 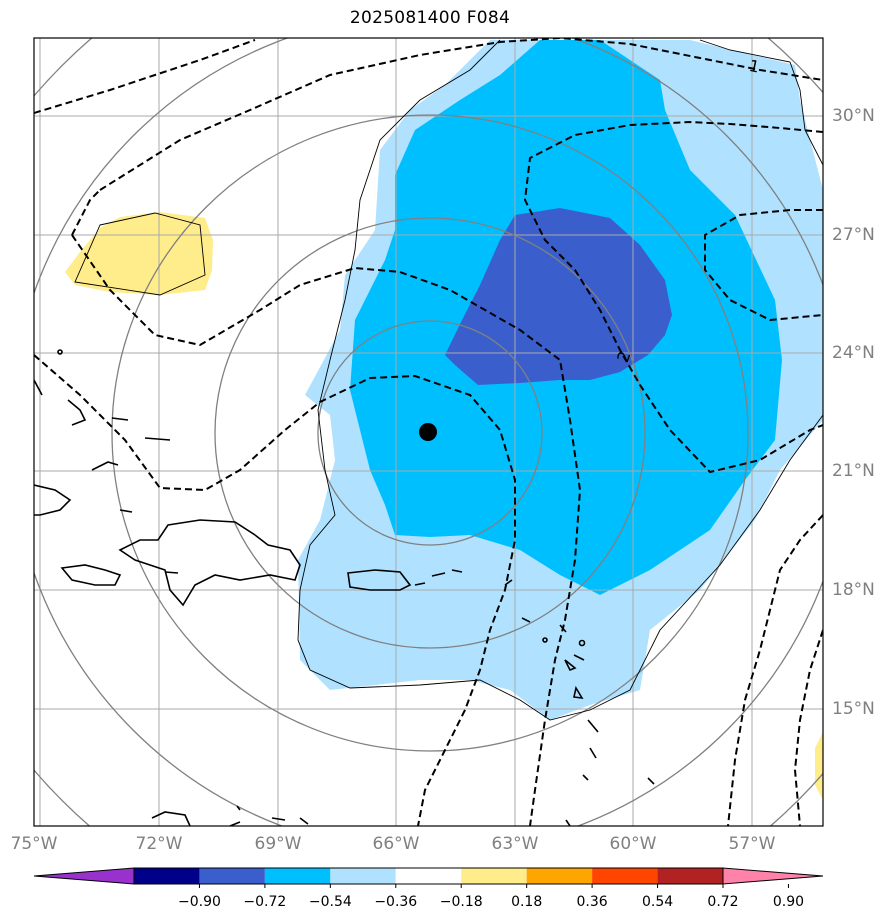 I want to click on yellow-area-outline, so click(x=140, y=254).